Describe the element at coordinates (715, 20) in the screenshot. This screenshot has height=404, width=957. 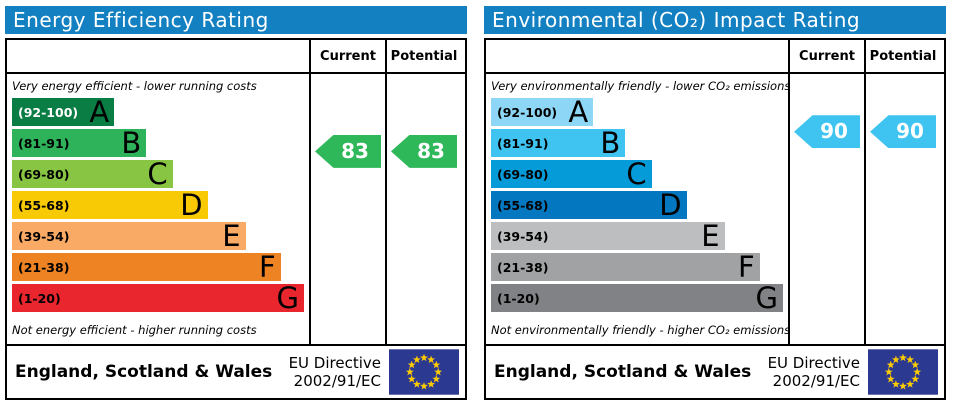
I see `panel-title: Environmental (CO₂) Impact Rating` at that location.